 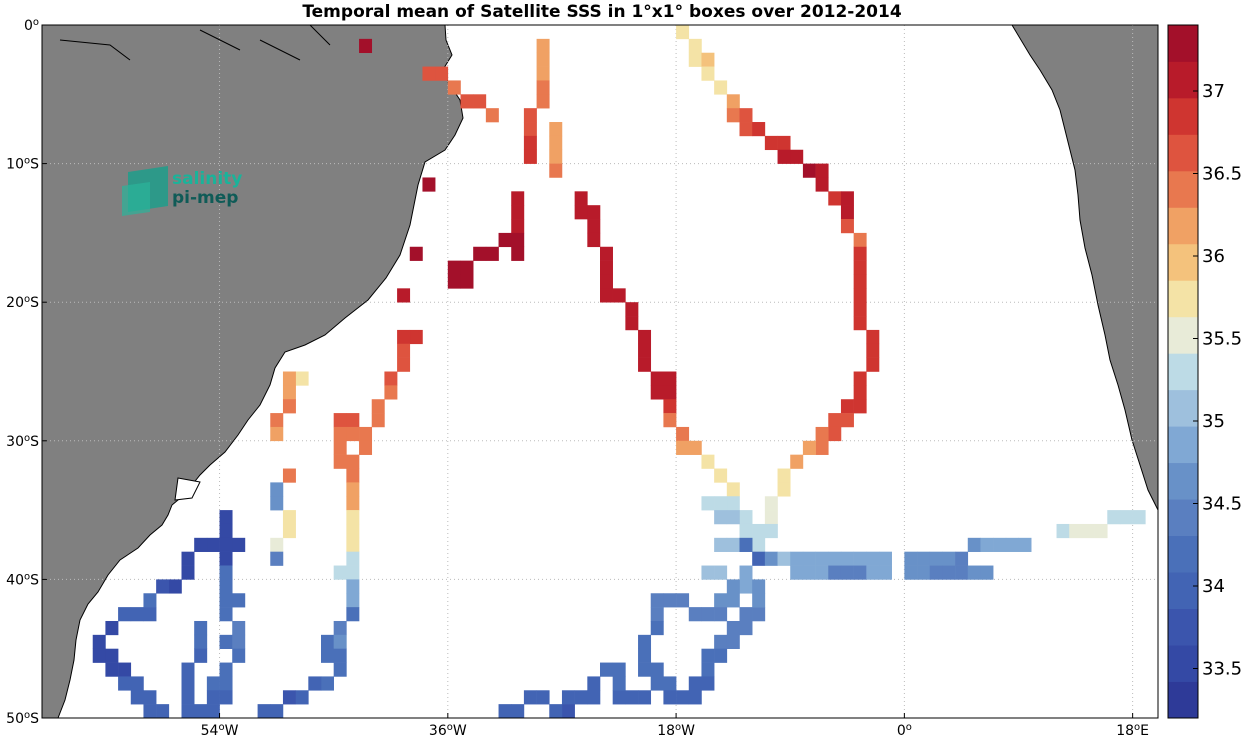 What do you see at coordinates (187, 489) in the screenshot?
I see `rio-de-la-plata` at bounding box center [187, 489].